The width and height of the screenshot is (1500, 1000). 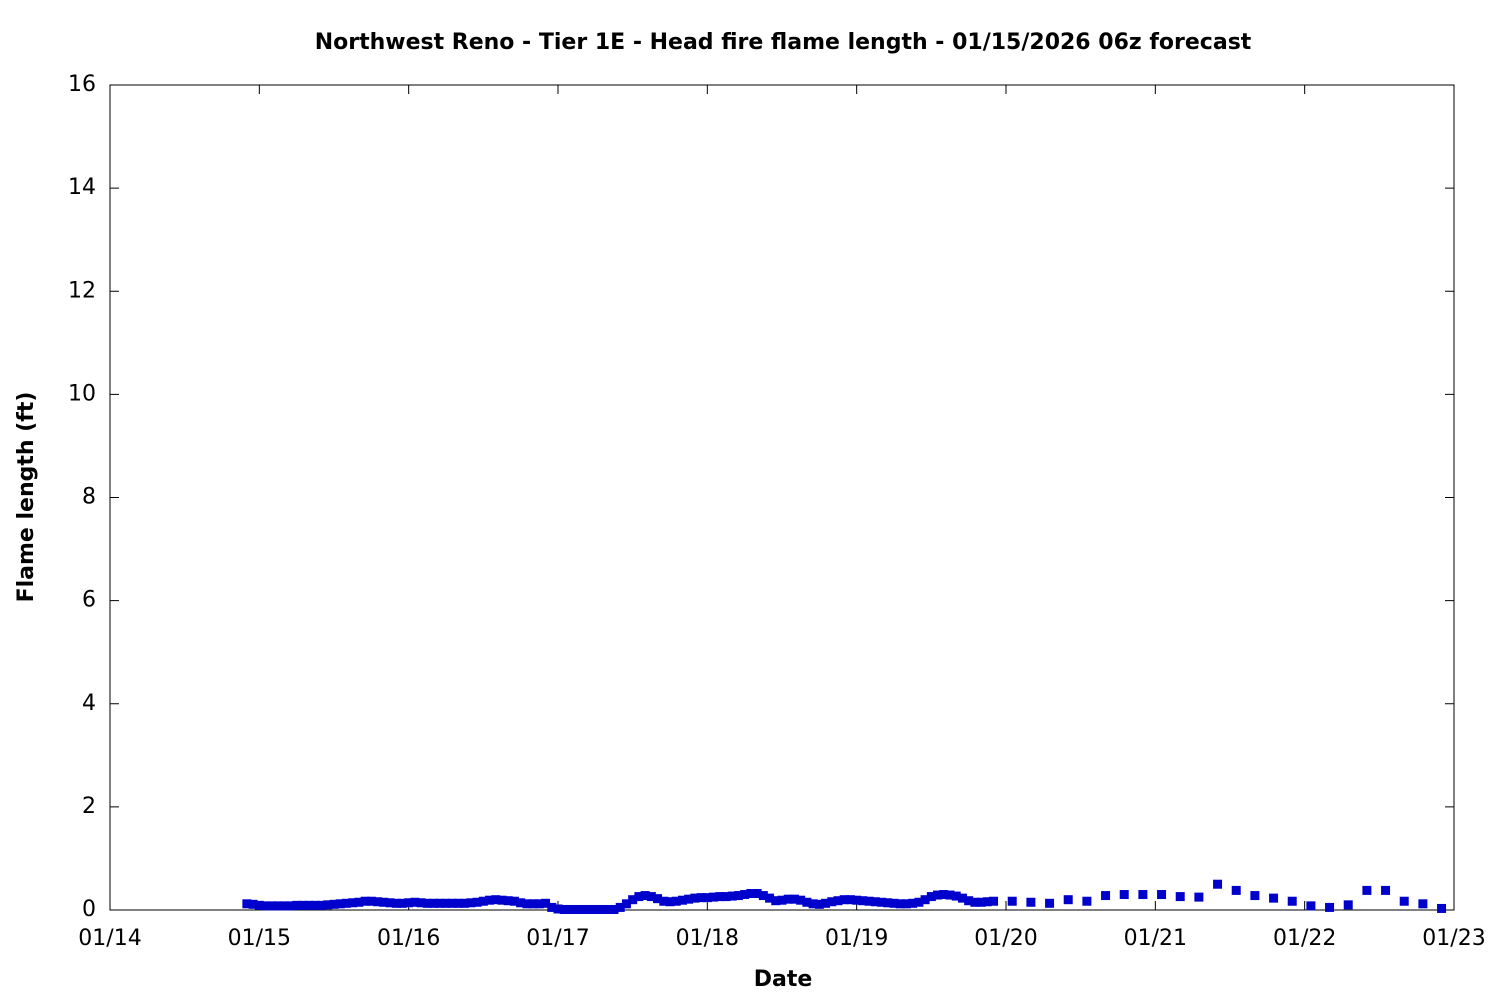 I want to click on x-tick-label: 01/20, so click(x=1005, y=938).